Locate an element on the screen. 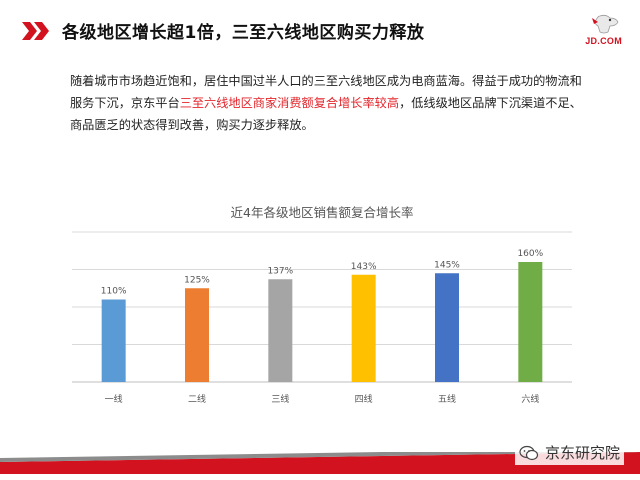 This screenshot has width=640, height=480. data-label-5: 145% is located at coordinates (447, 265).